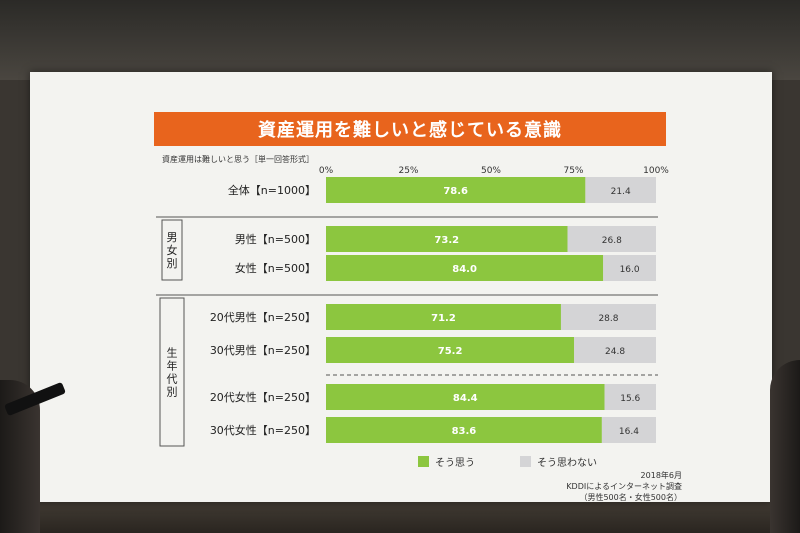 The height and width of the screenshot is (533, 800). What do you see at coordinates (172, 379) in the screenshot?
I see `group-label-age: 代` at bounding box center [172, 379].